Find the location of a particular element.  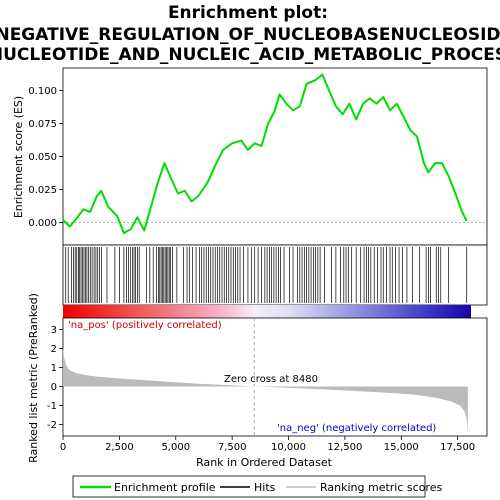

metric-x-tick-label: 10,000 is located at coordinates (288, 447).